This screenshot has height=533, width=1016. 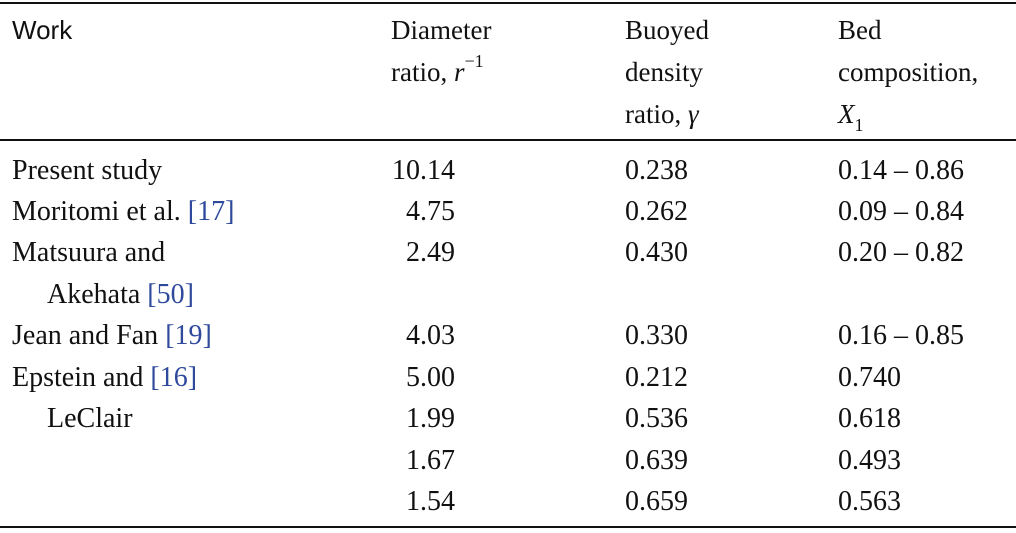 I want to click on table-row-work: Jean and Fan [19], so click(x=112, y=336).